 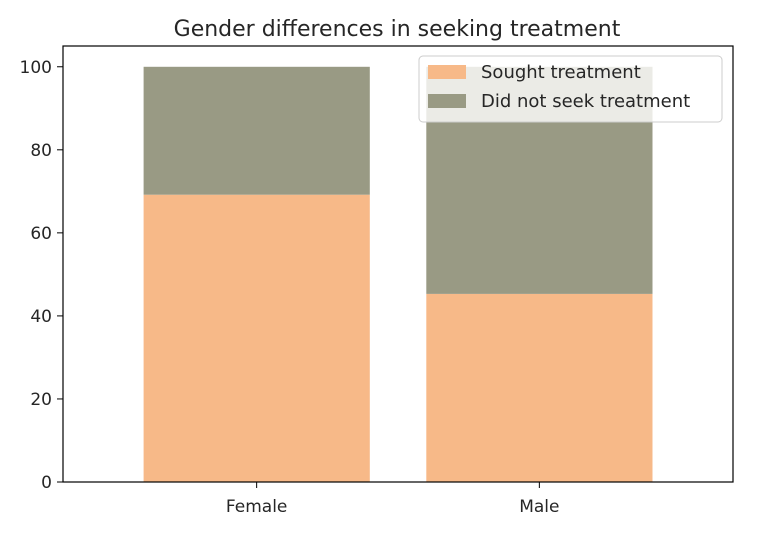 What do you see at coordinates (256, 507) in the screenshot?
I see `x-tick-label: Female` at bounding box center [256, 507].